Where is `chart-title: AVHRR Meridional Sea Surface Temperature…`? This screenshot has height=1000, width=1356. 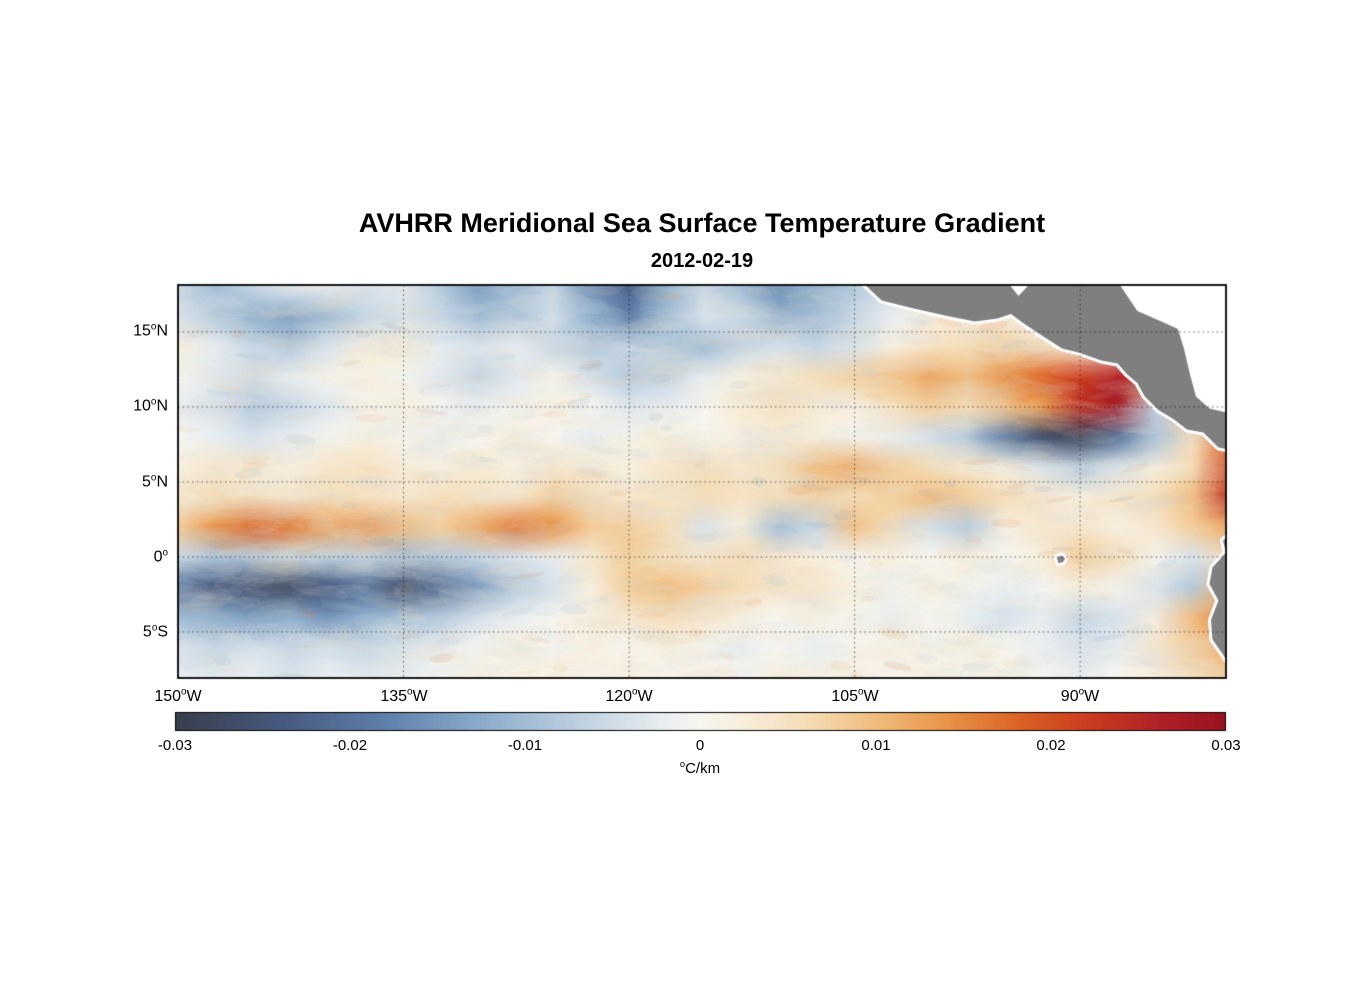
chart-title: AVHRR Meridional Sea Surface Temperature… is located at coordinates (702, 223).